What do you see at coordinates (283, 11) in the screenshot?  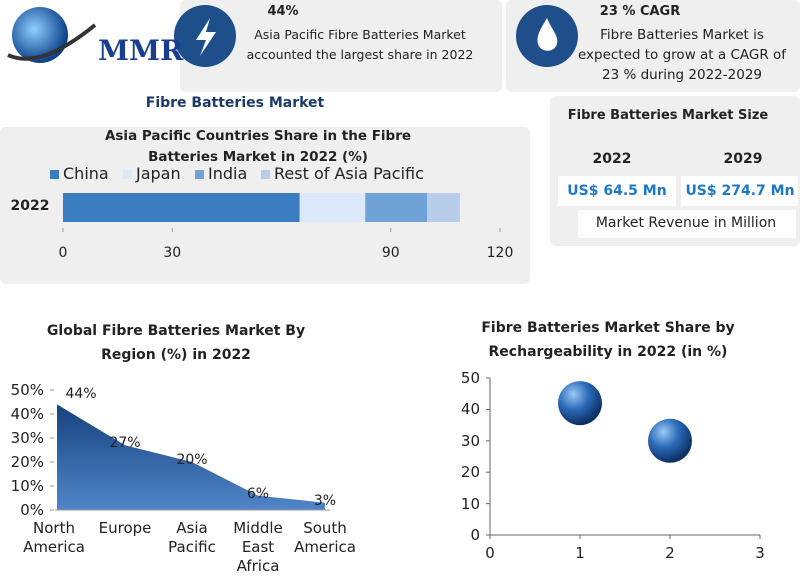 I see `stat-headline: 44%` at bounding box center [283, 11].